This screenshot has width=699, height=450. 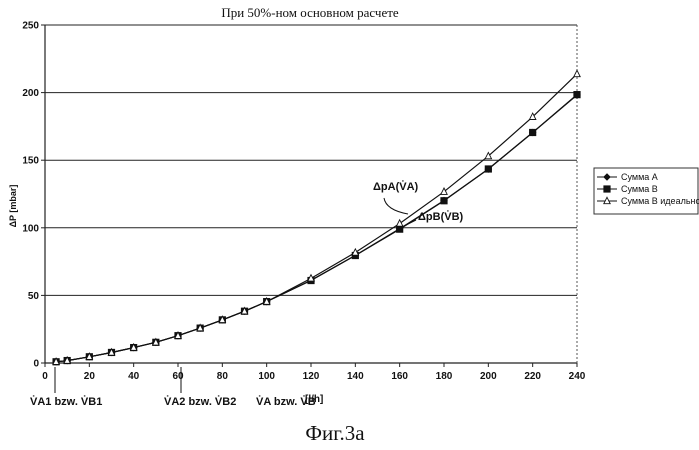 What do you see at coordinates (66, 401) in the screenshot?
I see `annotation-va1-vb1: V̇A1 bzw. V̇B1` at bounding box center [66, 401].